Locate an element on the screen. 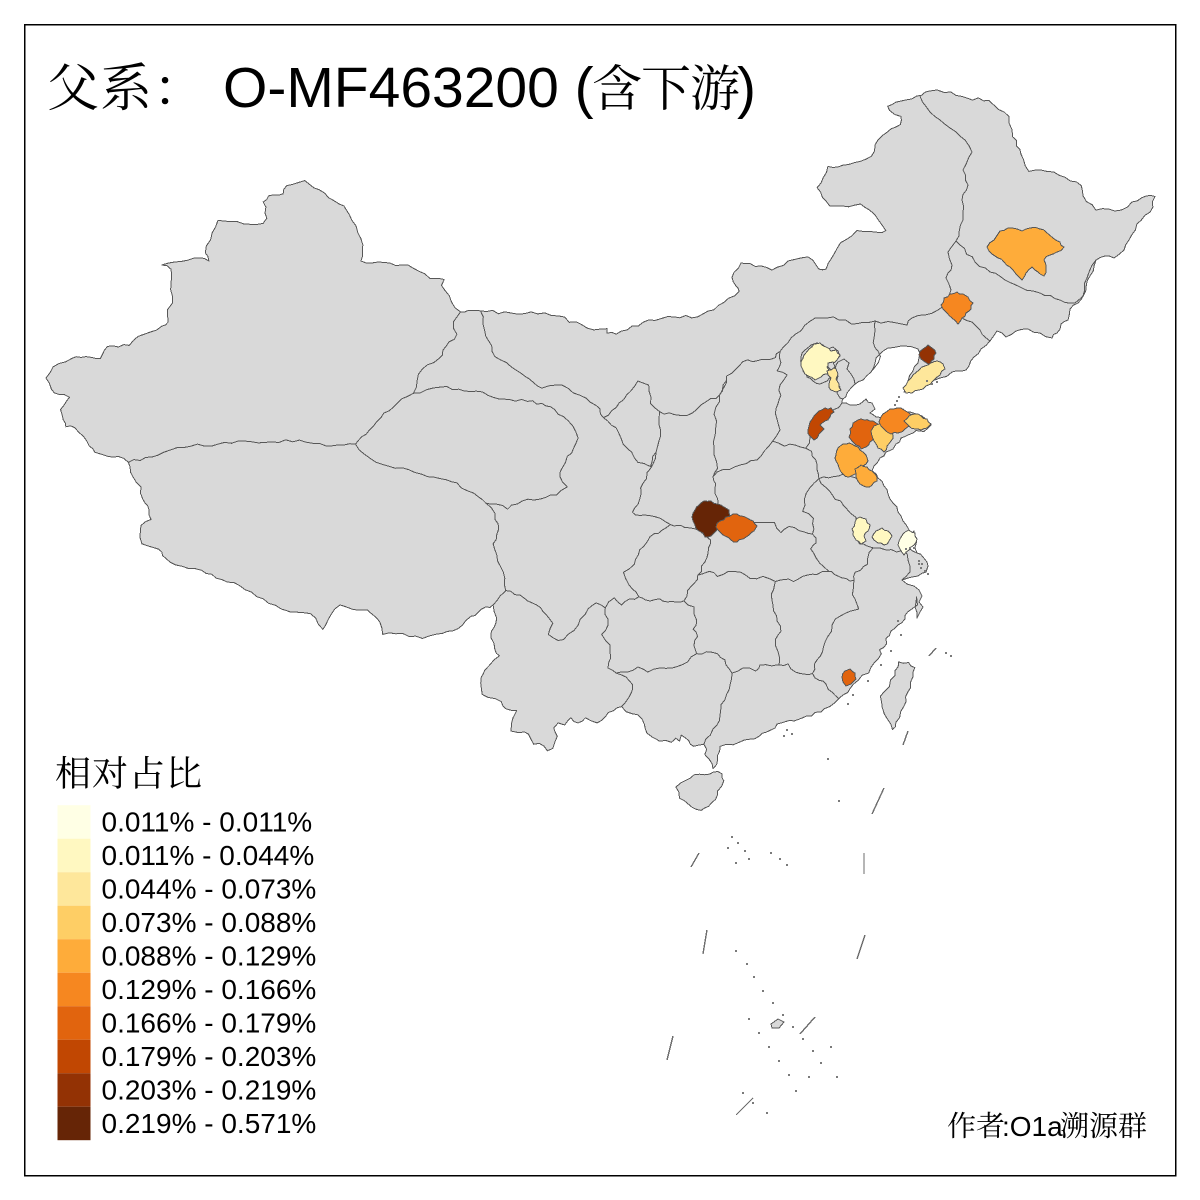 Image resolution: width=1200 pixels, height=1200 pixels. svg-text: 0.203% - 0.219% is located at coordinates (209, 1090).